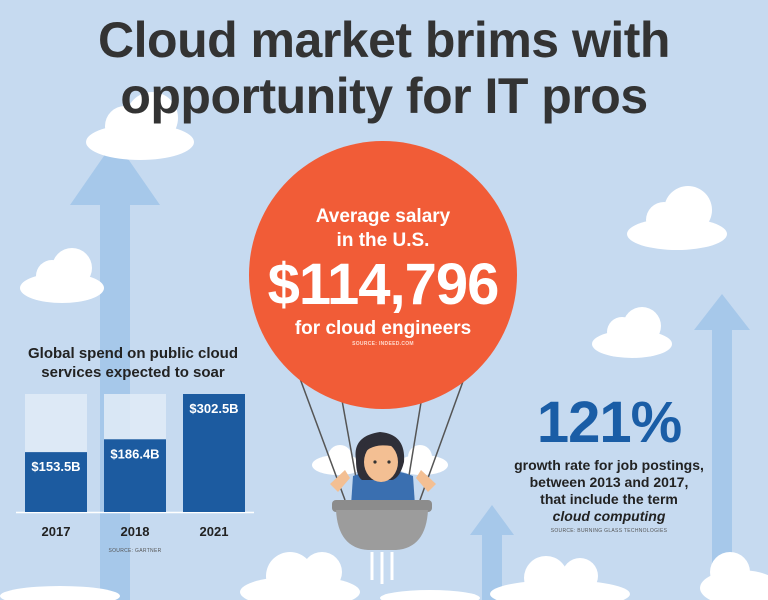 Image resolution: width=768 pixels, height=600 pixels. I want to click on x-tick-label: 2021, so click(214, 531).